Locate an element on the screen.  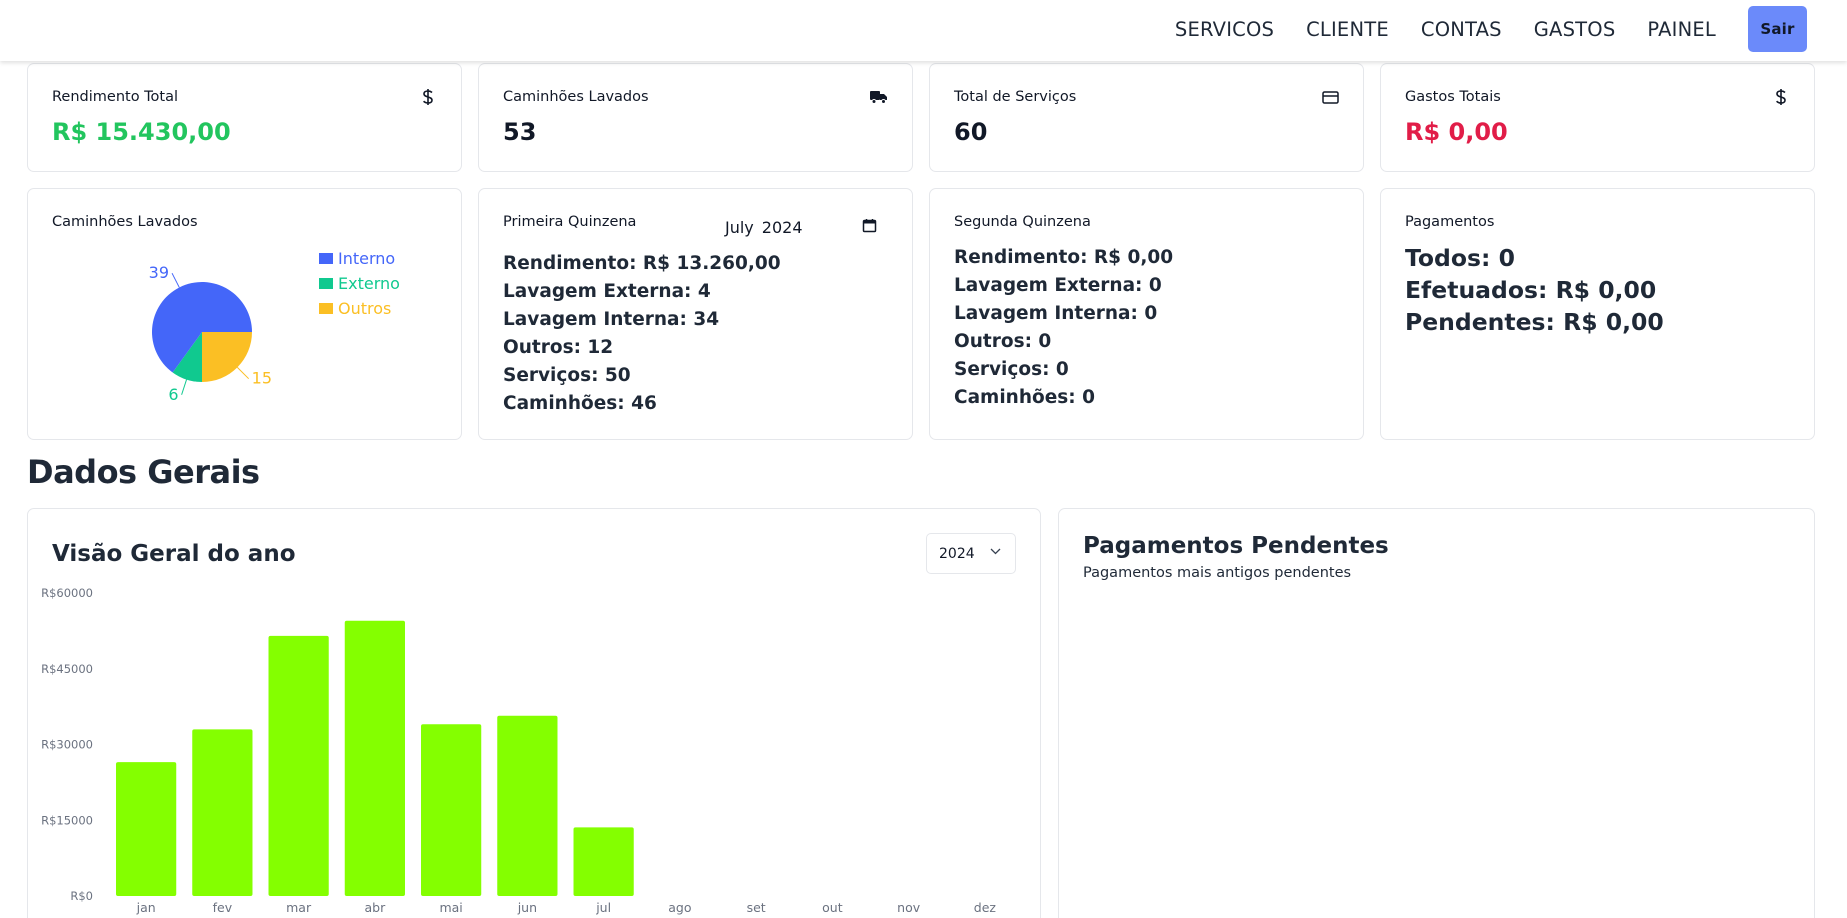
stat-line: Rendimento: R$ 0,00 is located at coordinates (1064, 257).